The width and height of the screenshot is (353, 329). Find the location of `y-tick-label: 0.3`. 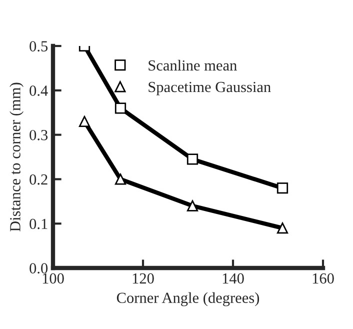

y-tick-label: 0.3 is located at coordinates (39, 135).